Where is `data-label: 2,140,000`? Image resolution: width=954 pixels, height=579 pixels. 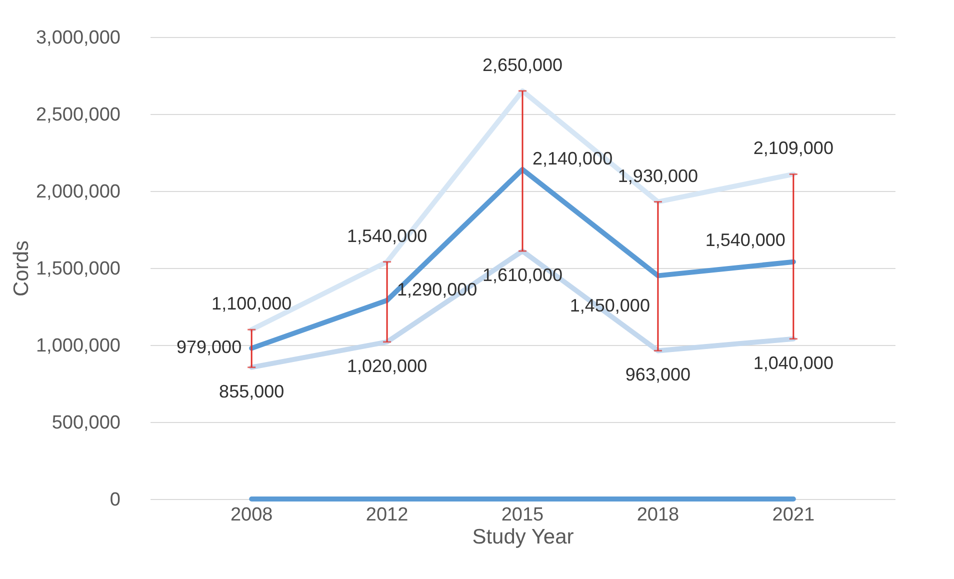 data-label: 2,140,000 is located at coordinates (572, 158).